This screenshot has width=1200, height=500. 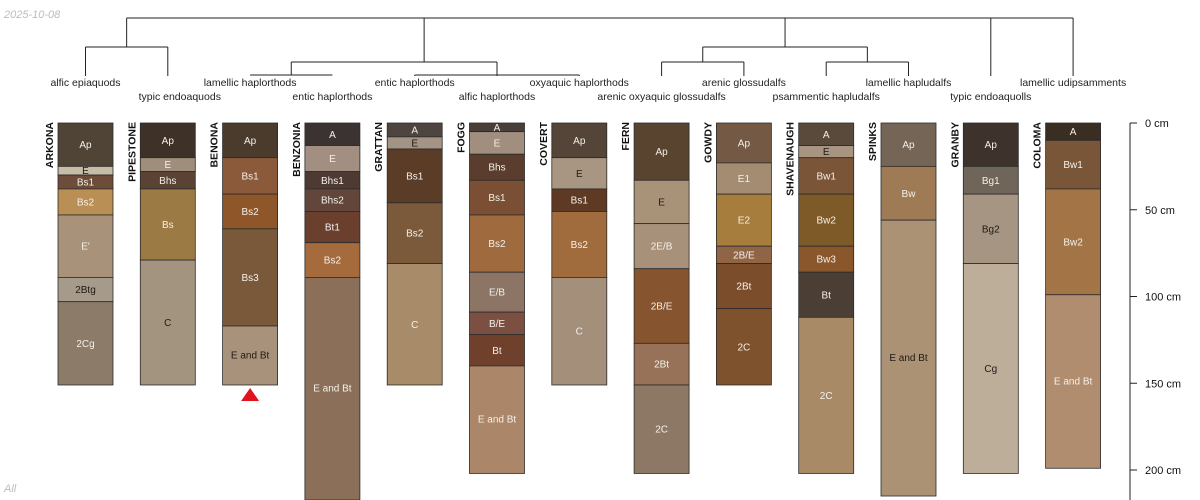 I want to click on profile-shavenaugh: AE Bw1 Bw2 Bw3 Bt 2C SHAVENAUGH, so click(x=820, y=298).